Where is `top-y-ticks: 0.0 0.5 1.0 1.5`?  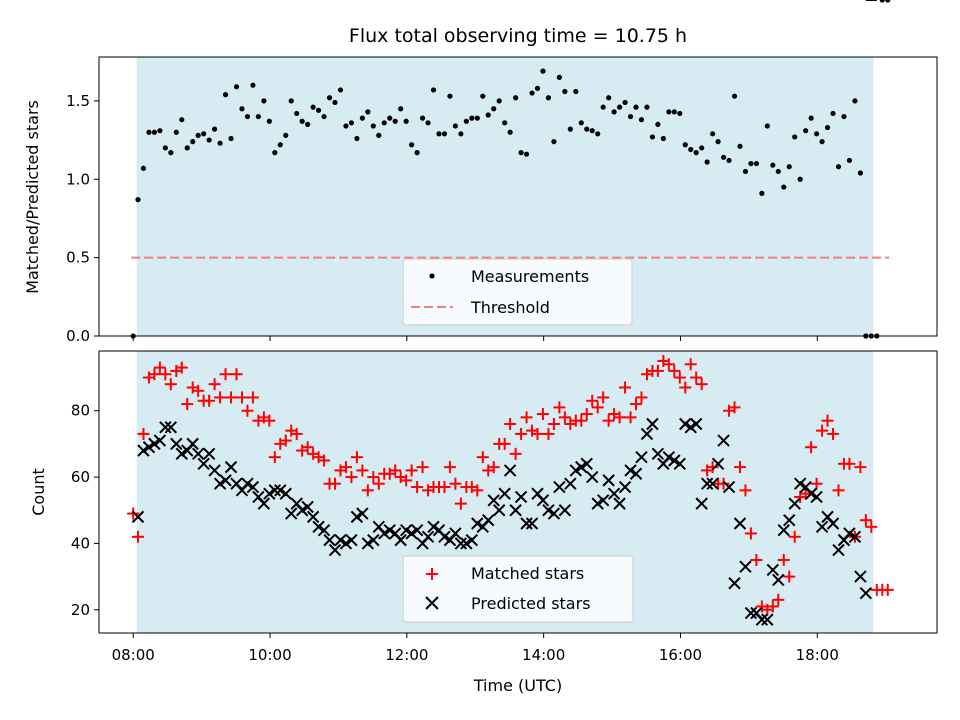
top-y-ticks: 0.0 0.5 1.0 1.5 is located at coordinates (82, 218).